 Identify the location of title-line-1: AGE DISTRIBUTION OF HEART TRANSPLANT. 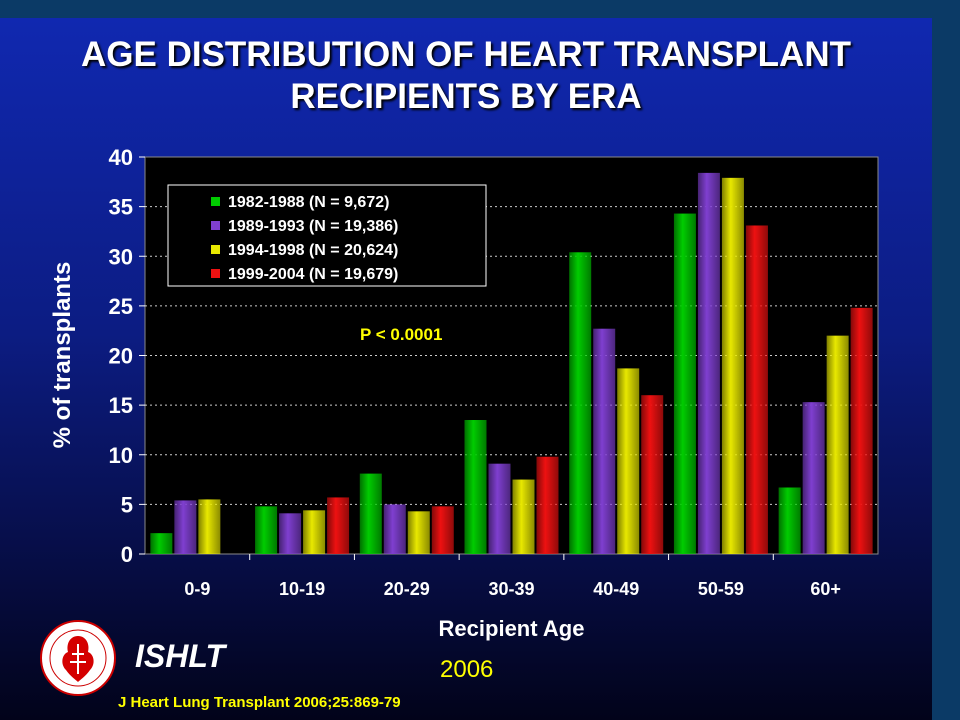
(466, 54).